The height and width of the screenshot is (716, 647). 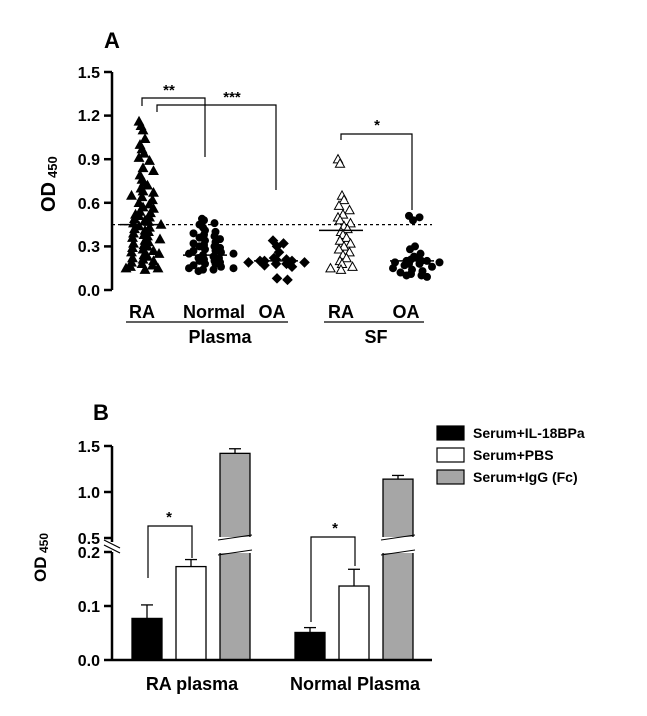 What do you see at coordinates (406, 312) in the screenshot?
I see `cat-label-oa-sf: OA` at bounding box center [406, 312].